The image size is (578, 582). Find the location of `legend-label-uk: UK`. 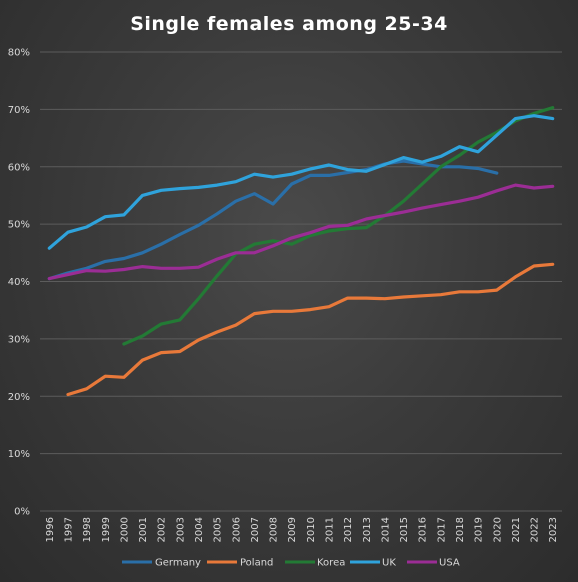

legend-label-uk: UK is located at coordinates (389, 563).